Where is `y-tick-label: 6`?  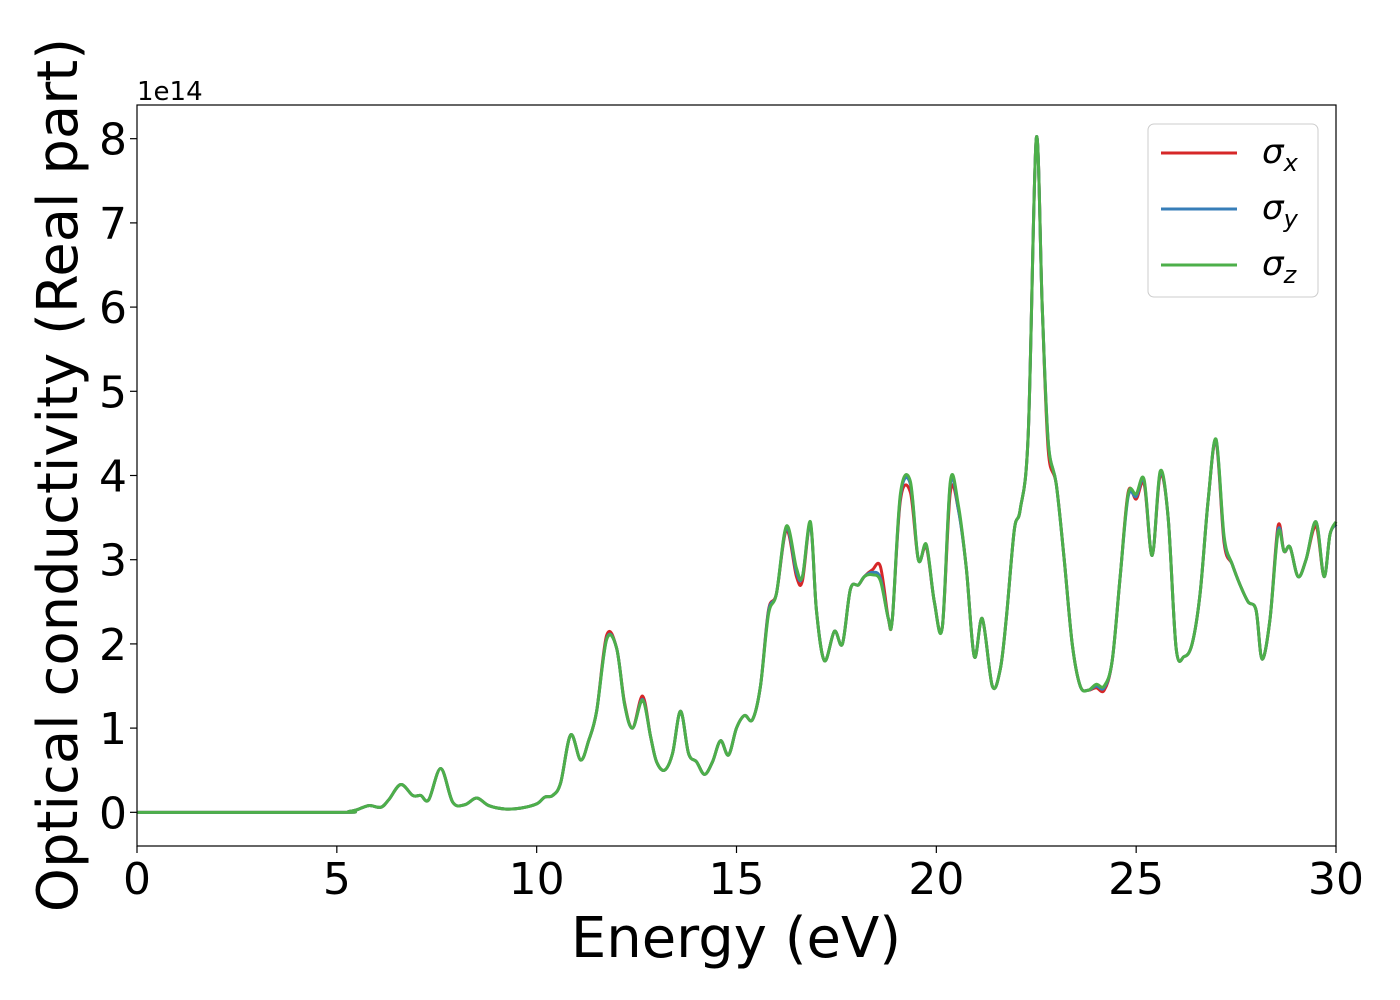
y-tick-label: 6 is located at coordinates (113, 308).